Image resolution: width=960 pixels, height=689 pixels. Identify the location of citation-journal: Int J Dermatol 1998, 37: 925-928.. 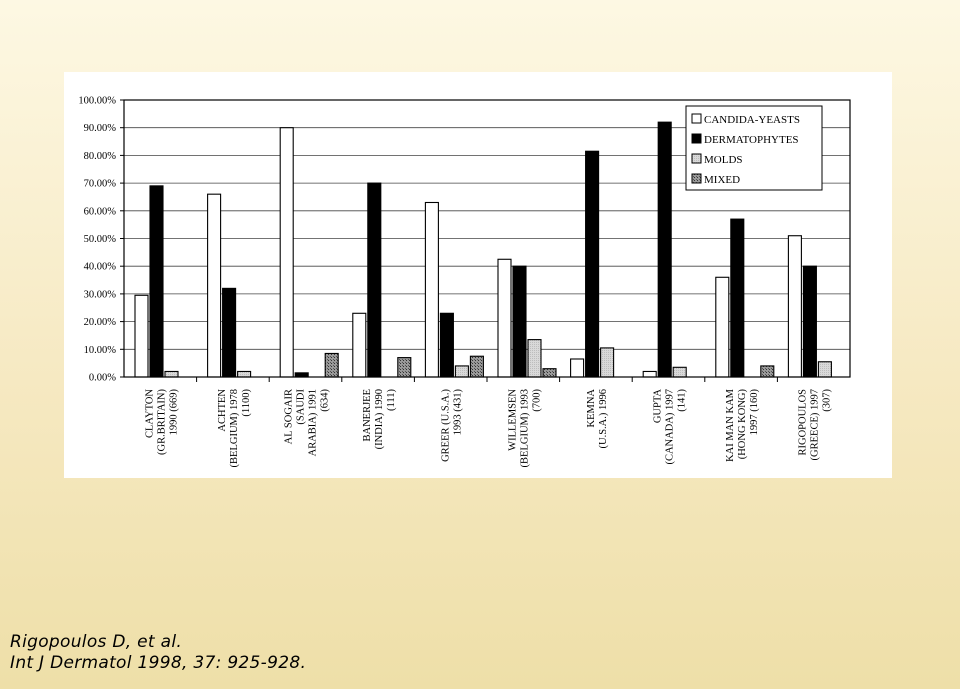
(158, 663).